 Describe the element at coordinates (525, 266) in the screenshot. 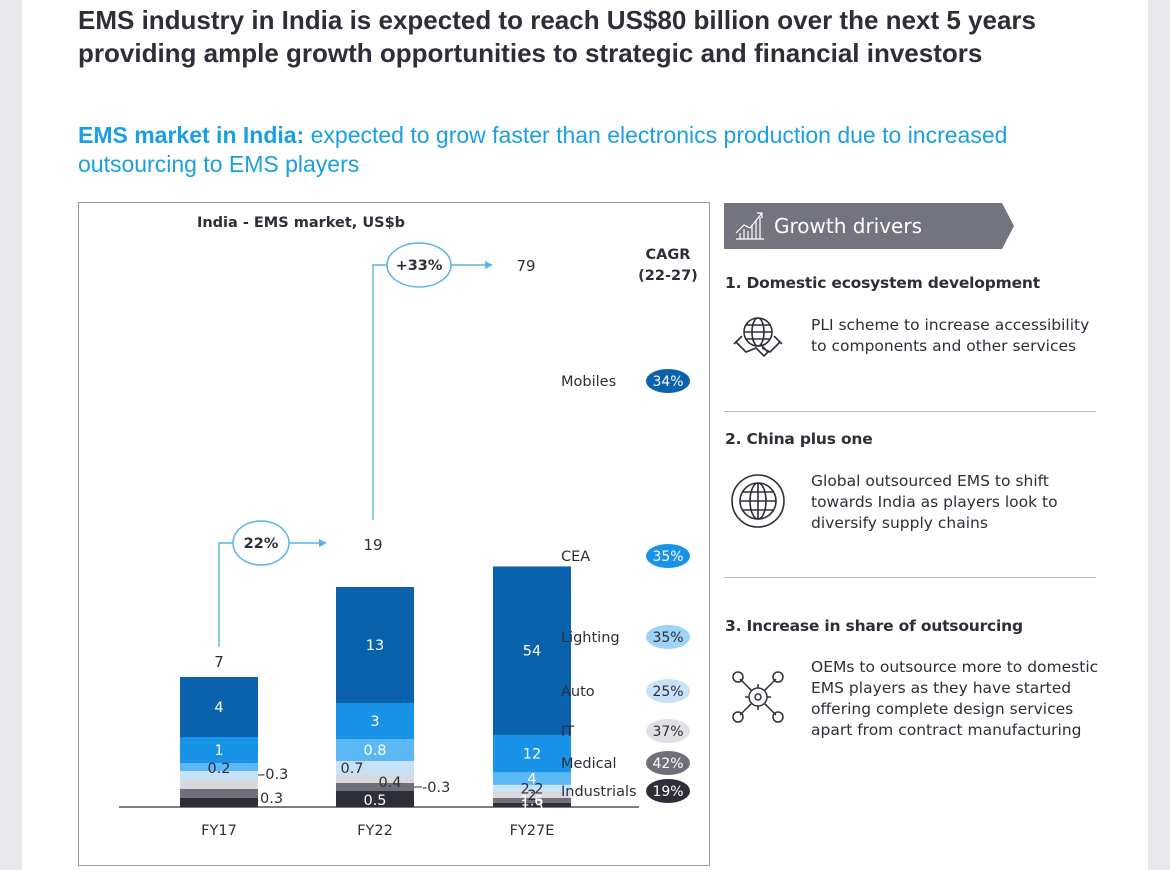

I see `total-label-fy27e: 79` at that location.